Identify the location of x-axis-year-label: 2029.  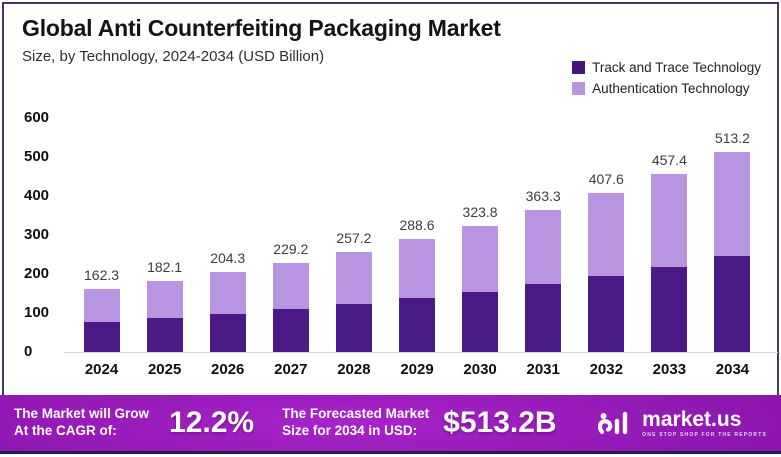
(417, 369).